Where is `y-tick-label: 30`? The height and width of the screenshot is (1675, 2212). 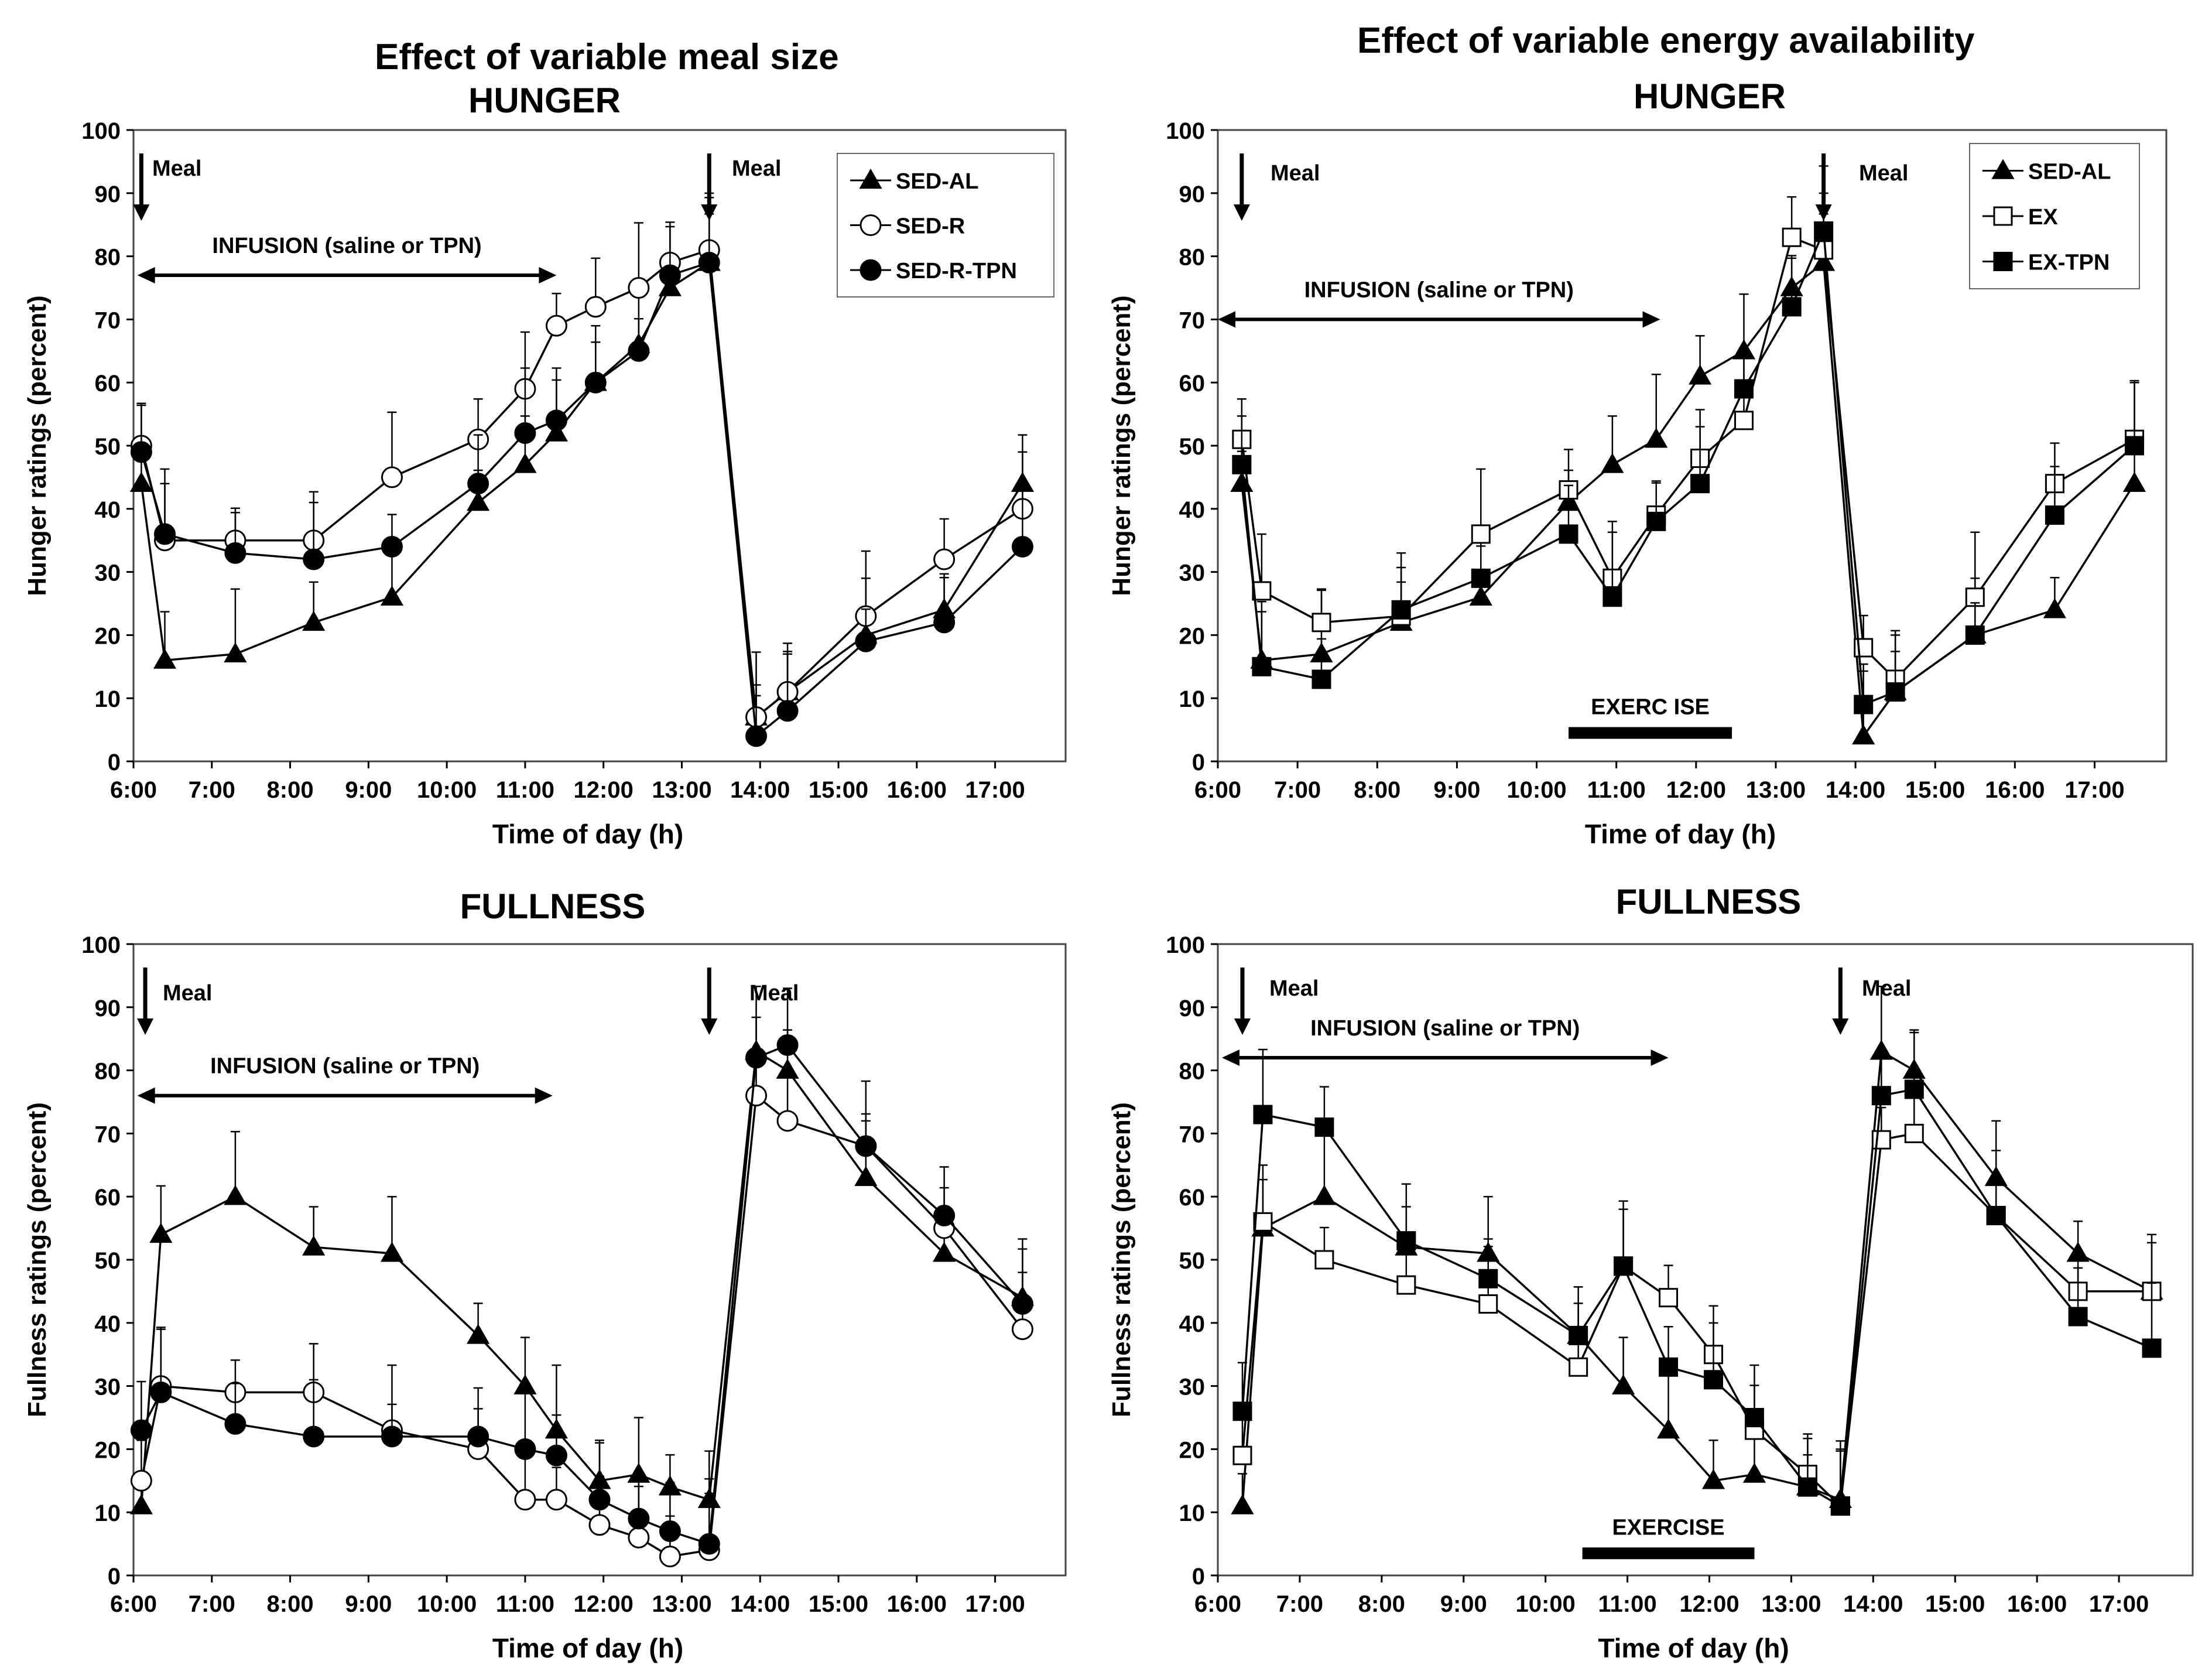
y-tick-label: 30 is located at coordinates (108, 573).